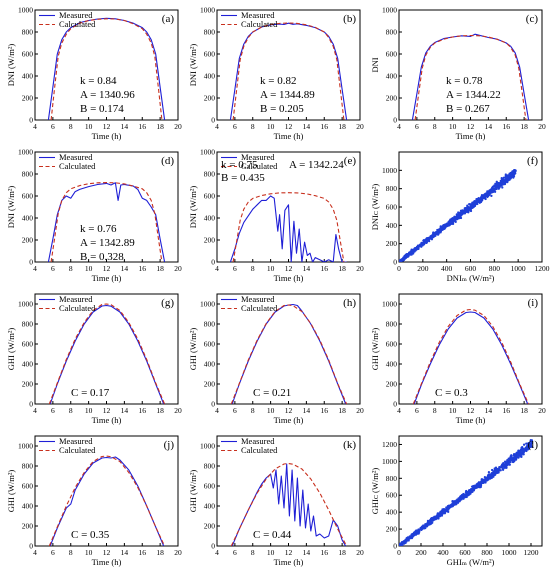  Describe the element at coordinates (272, 535) in the screenshot. I see `annotation-c: C = 0.44` at that location.